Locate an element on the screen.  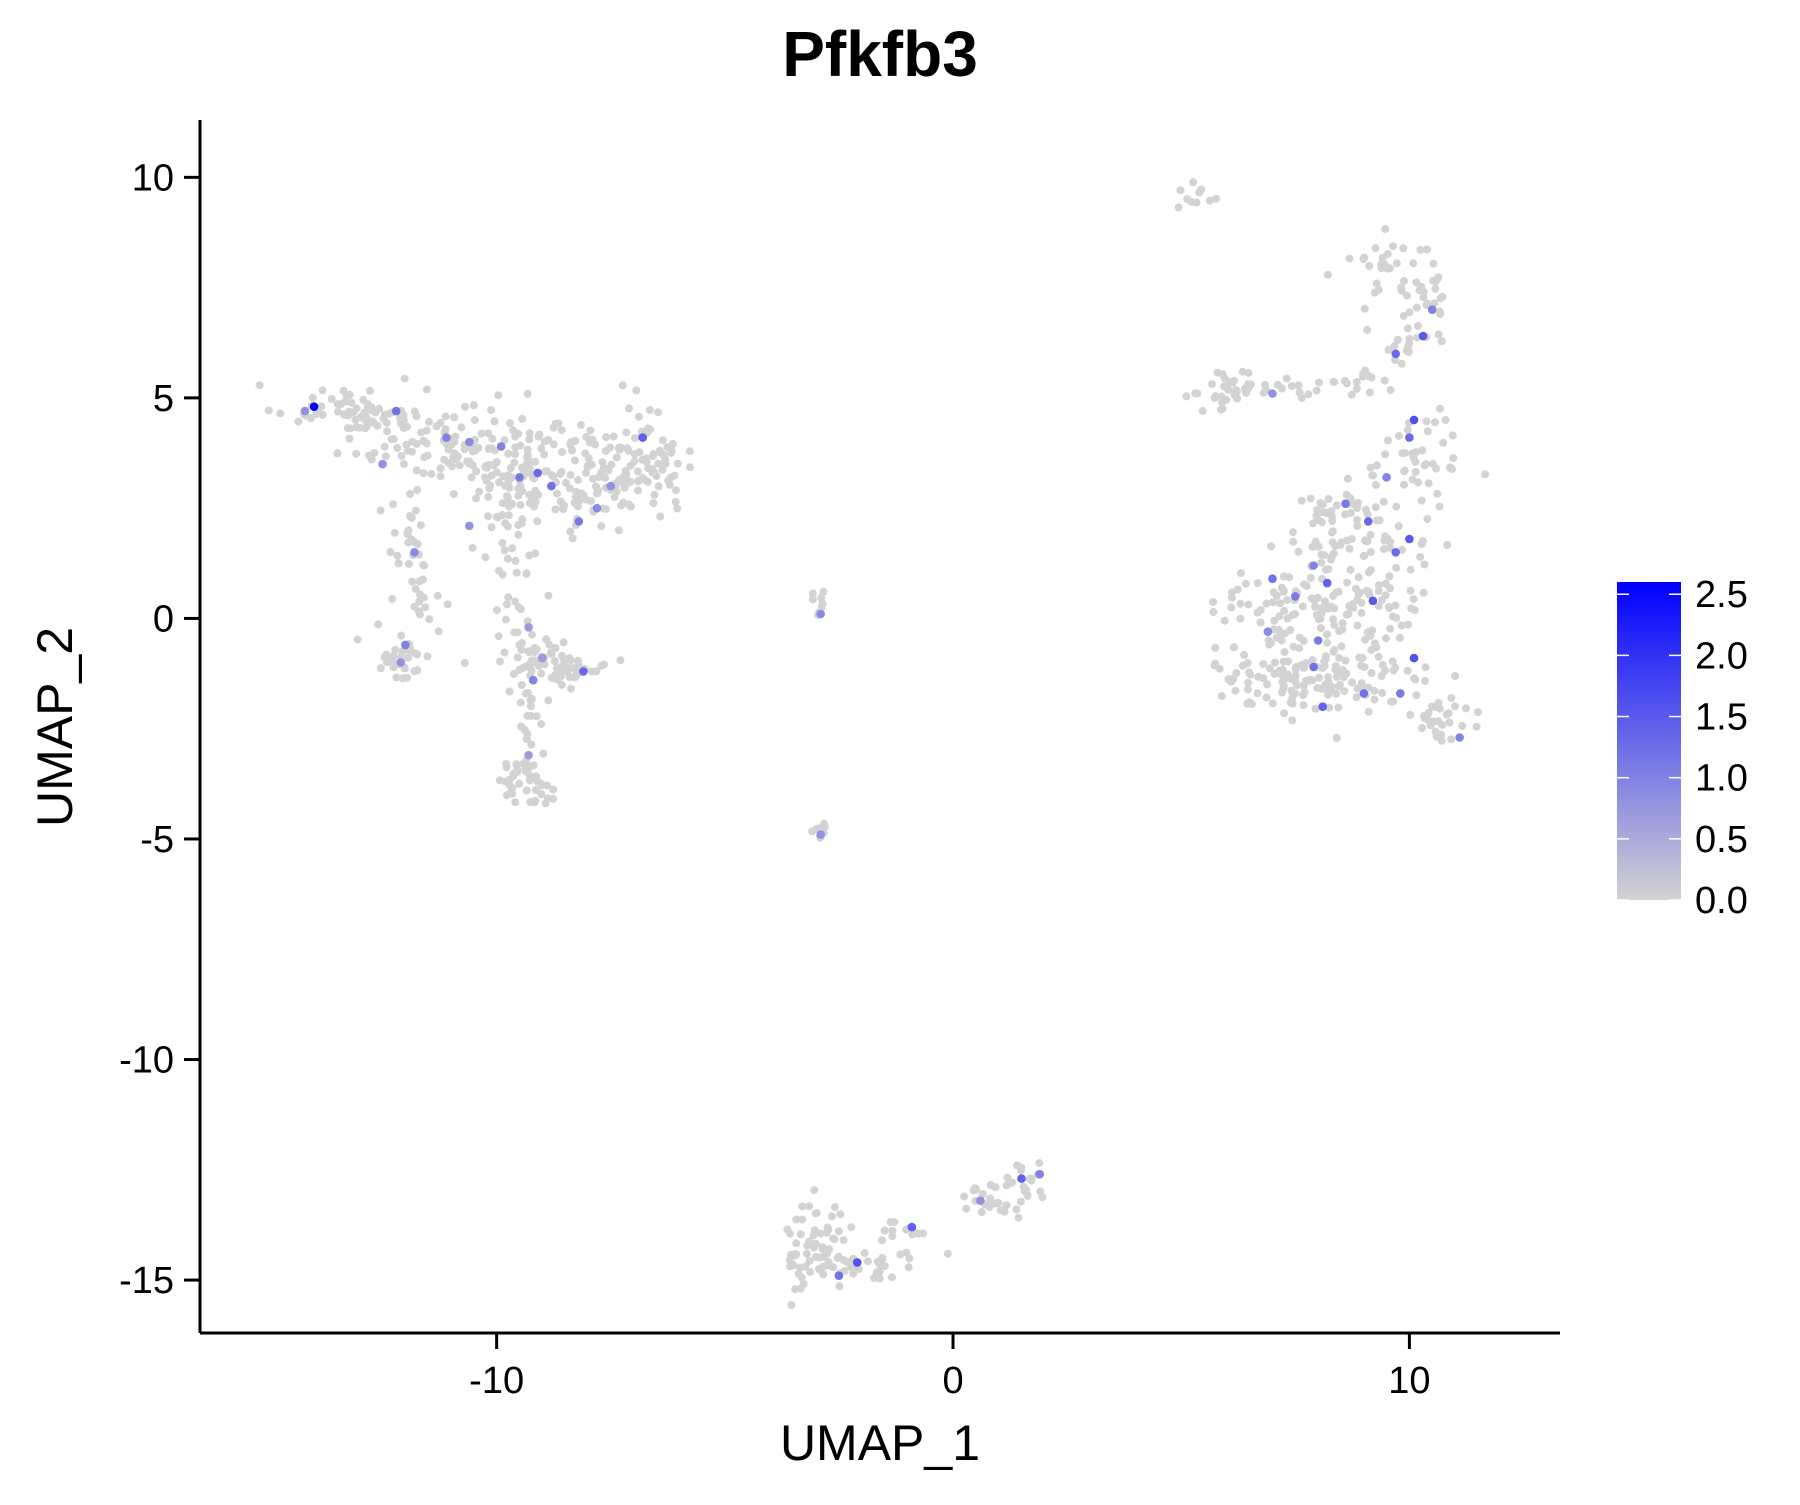
color-legend: 0.0 0.5 1.0 1.5 2.0 2.5 is located at coordinates (1682, 748).